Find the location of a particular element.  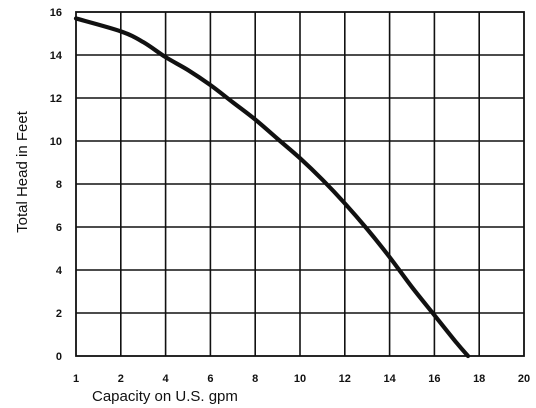

x-tick-label: 12 is located at coordinates (345, 379).